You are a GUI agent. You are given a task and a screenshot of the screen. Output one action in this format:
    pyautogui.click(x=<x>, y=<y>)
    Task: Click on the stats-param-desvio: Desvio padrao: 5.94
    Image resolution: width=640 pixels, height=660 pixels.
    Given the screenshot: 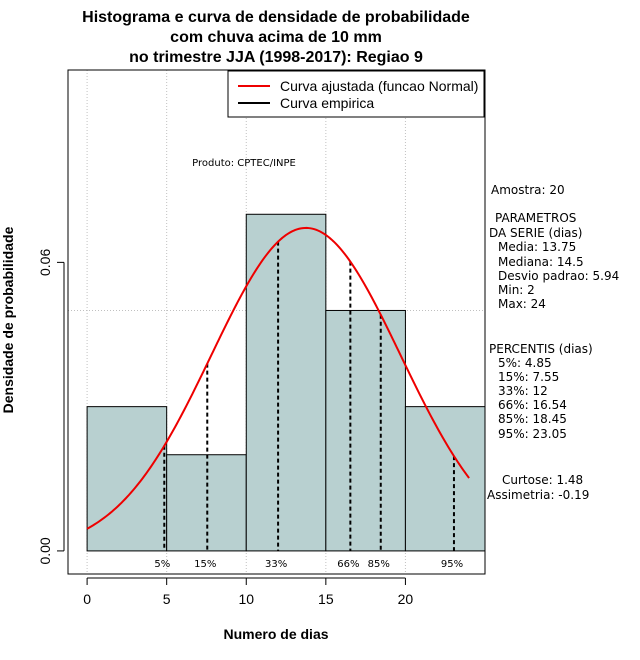 What is the action you would take?
    pyautogui.click(x=558, y=276)
    